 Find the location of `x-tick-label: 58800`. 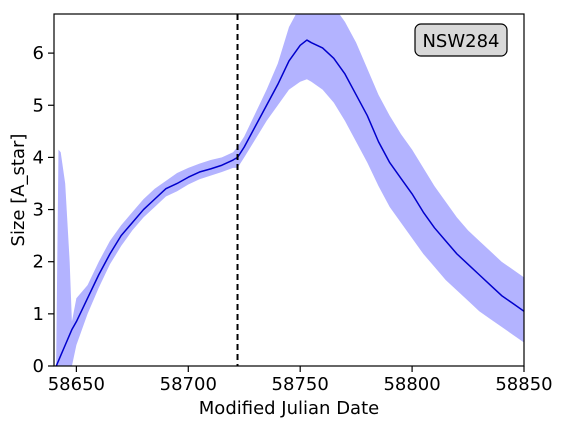

x-tick-label: 58800 is located at coordinates (411, 384).